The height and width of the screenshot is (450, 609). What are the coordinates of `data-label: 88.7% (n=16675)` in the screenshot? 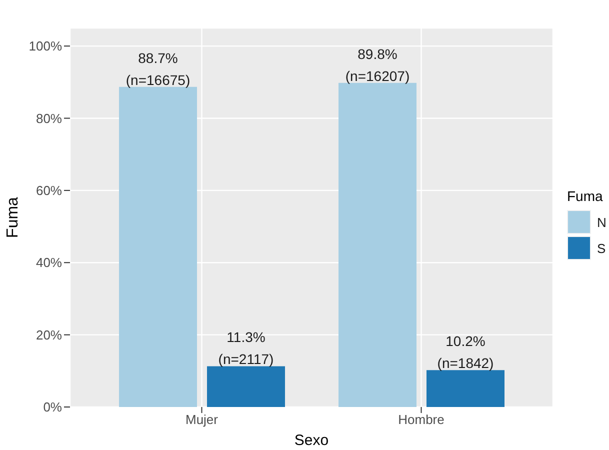 It's located at (158, 69).